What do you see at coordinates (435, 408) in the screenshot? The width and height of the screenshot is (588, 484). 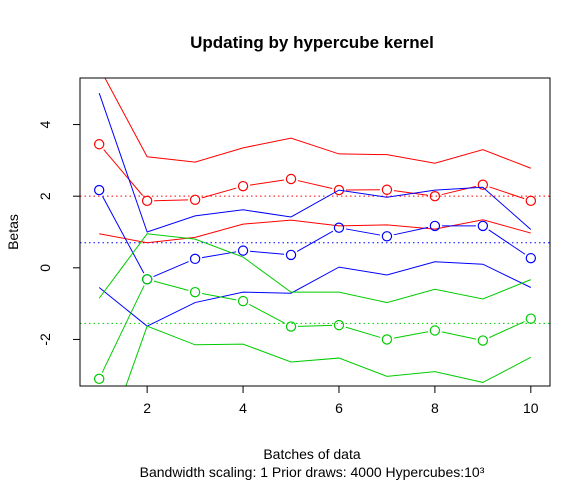 I see `x-tick-label: 8` at bounding box center [435, 408].